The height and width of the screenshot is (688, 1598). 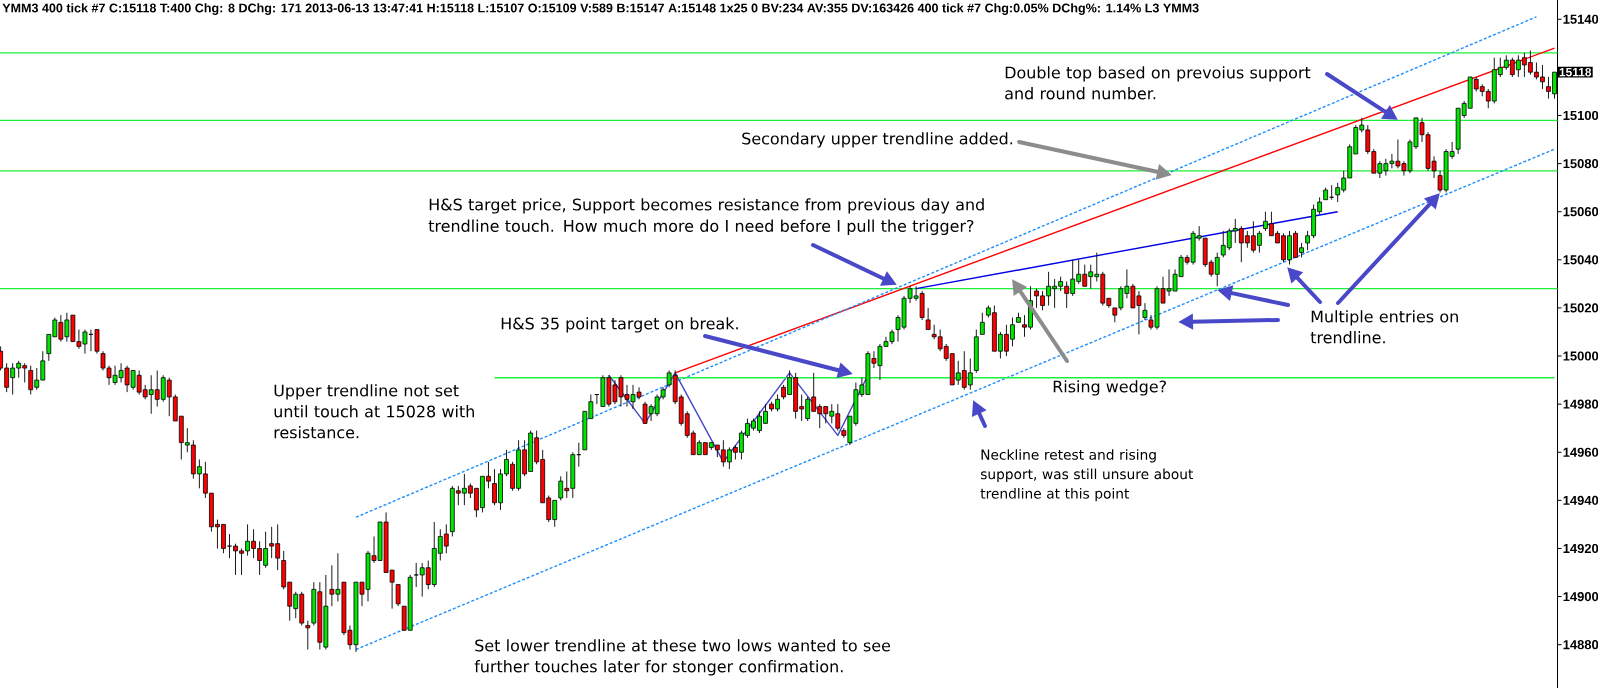 I want to click on annotation: Neckline retest and rising support, was still unsure about trendline at this point, so click(x=1087, y=475).